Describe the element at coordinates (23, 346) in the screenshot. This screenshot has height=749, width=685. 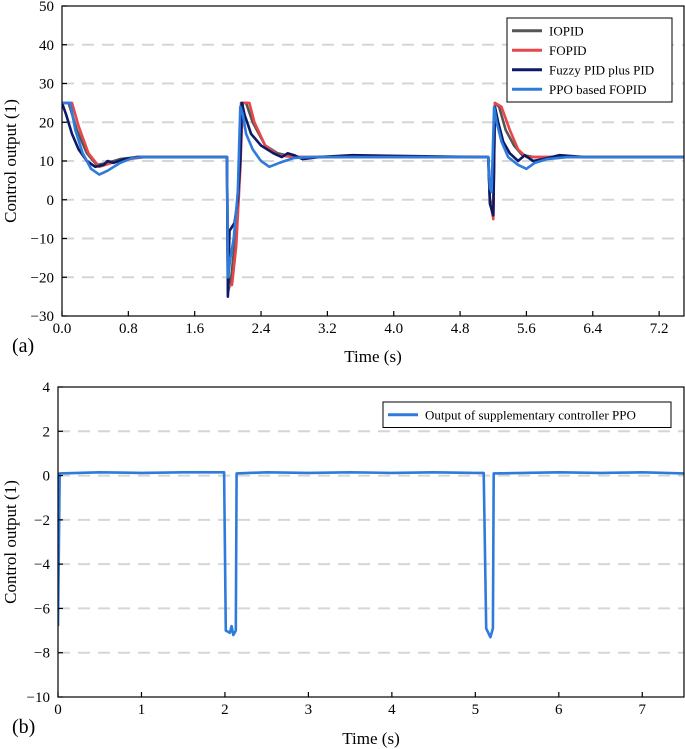
I see `panel-label: (a)` at that location.